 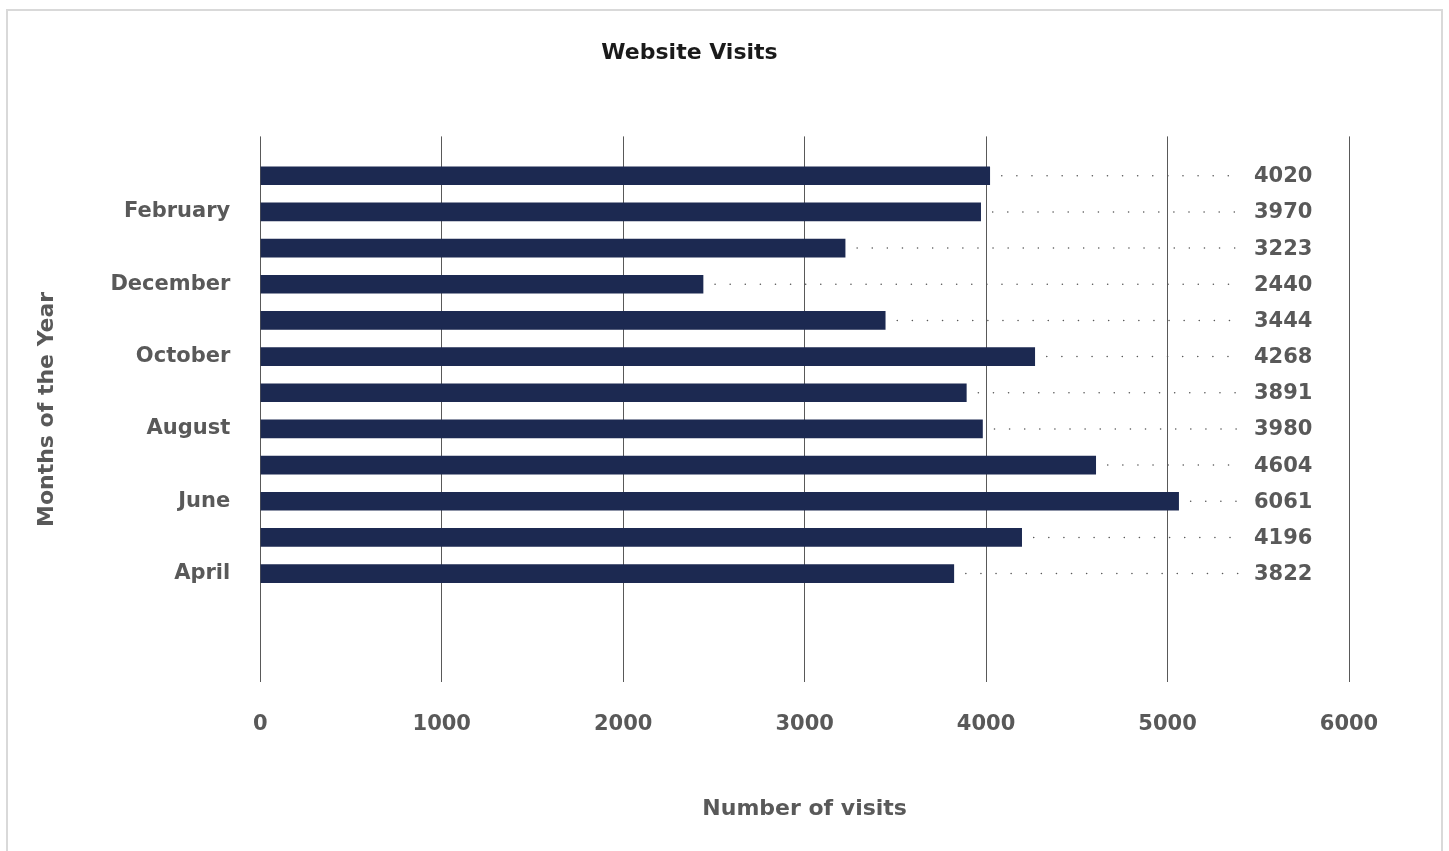 I want to click on data-label: 3970, so click(x=1283, y=211).